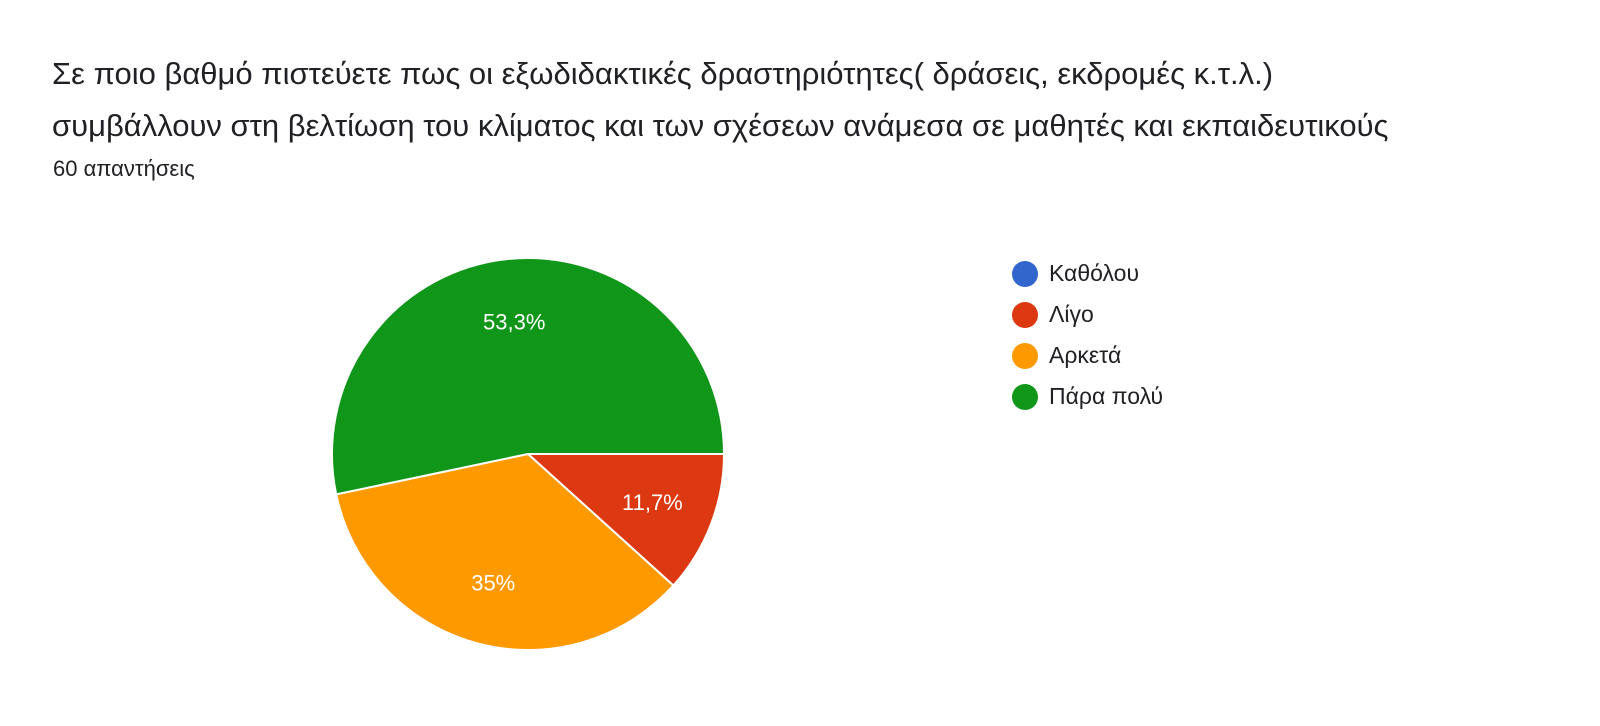 This screenshot has width=1600, height=726. I want to click on legend-item-2: Λίγο, so click(1087, 314).